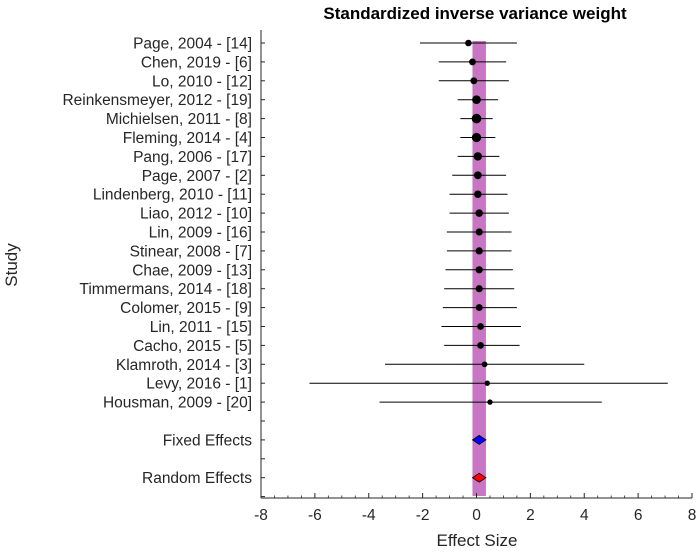 This screenshot has height=553, width=700. I want to click on study-label: Reinkensmeyer, 2012 - [19], so click(157, 100).